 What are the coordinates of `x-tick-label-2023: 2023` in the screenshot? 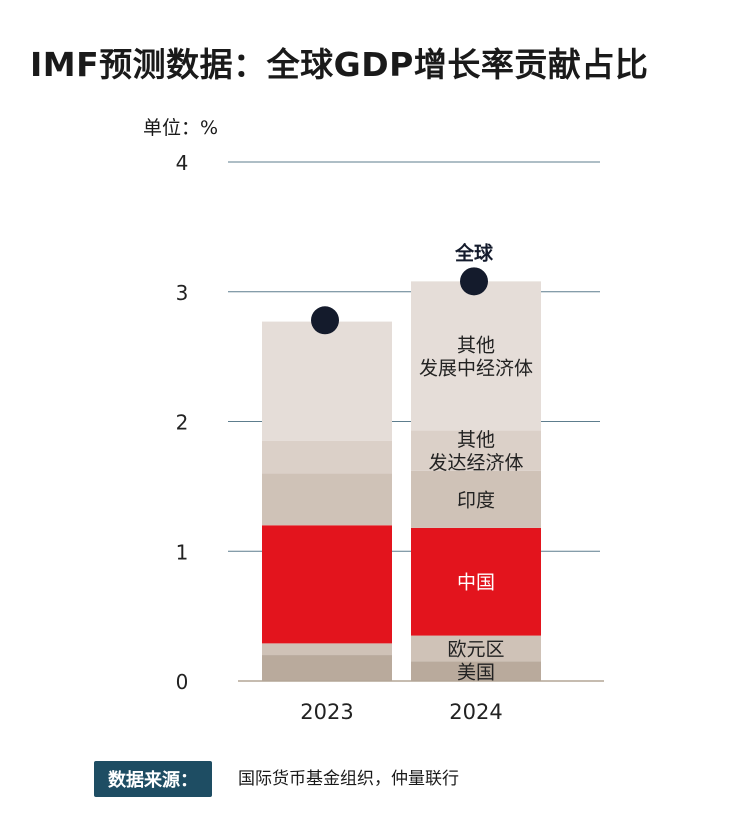 It's located at (326, 712).